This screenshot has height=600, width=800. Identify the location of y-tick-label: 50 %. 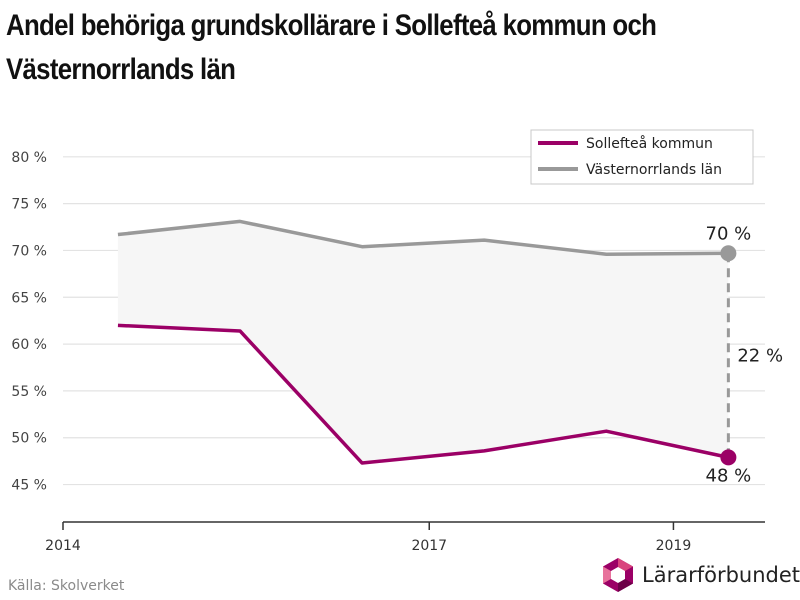
(29, 439).